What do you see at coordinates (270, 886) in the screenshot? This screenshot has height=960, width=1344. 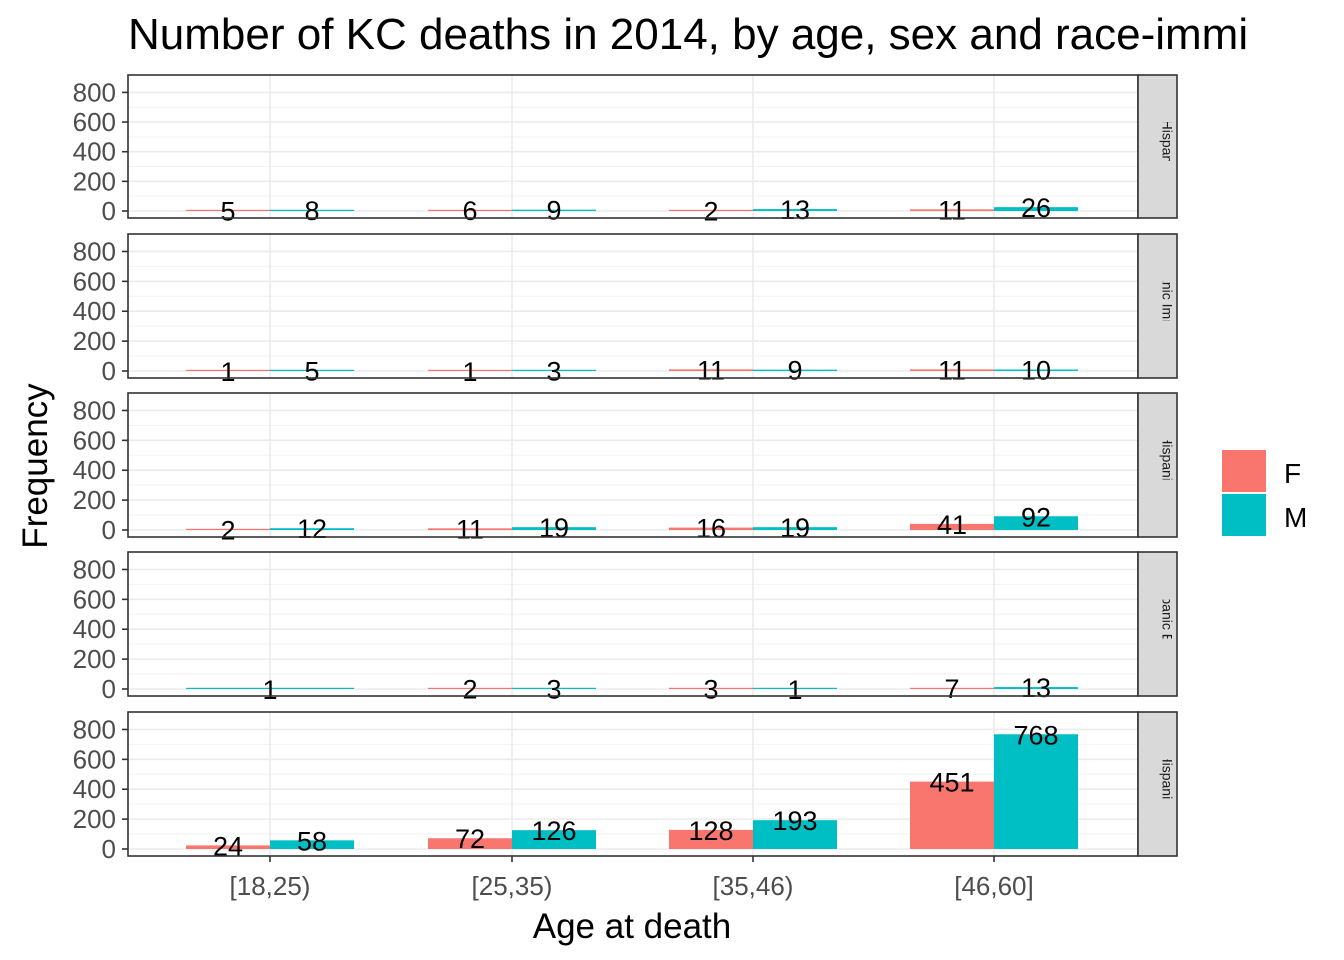 I see `x-tick-label: [18,25)` at bounding box center [270, 886].